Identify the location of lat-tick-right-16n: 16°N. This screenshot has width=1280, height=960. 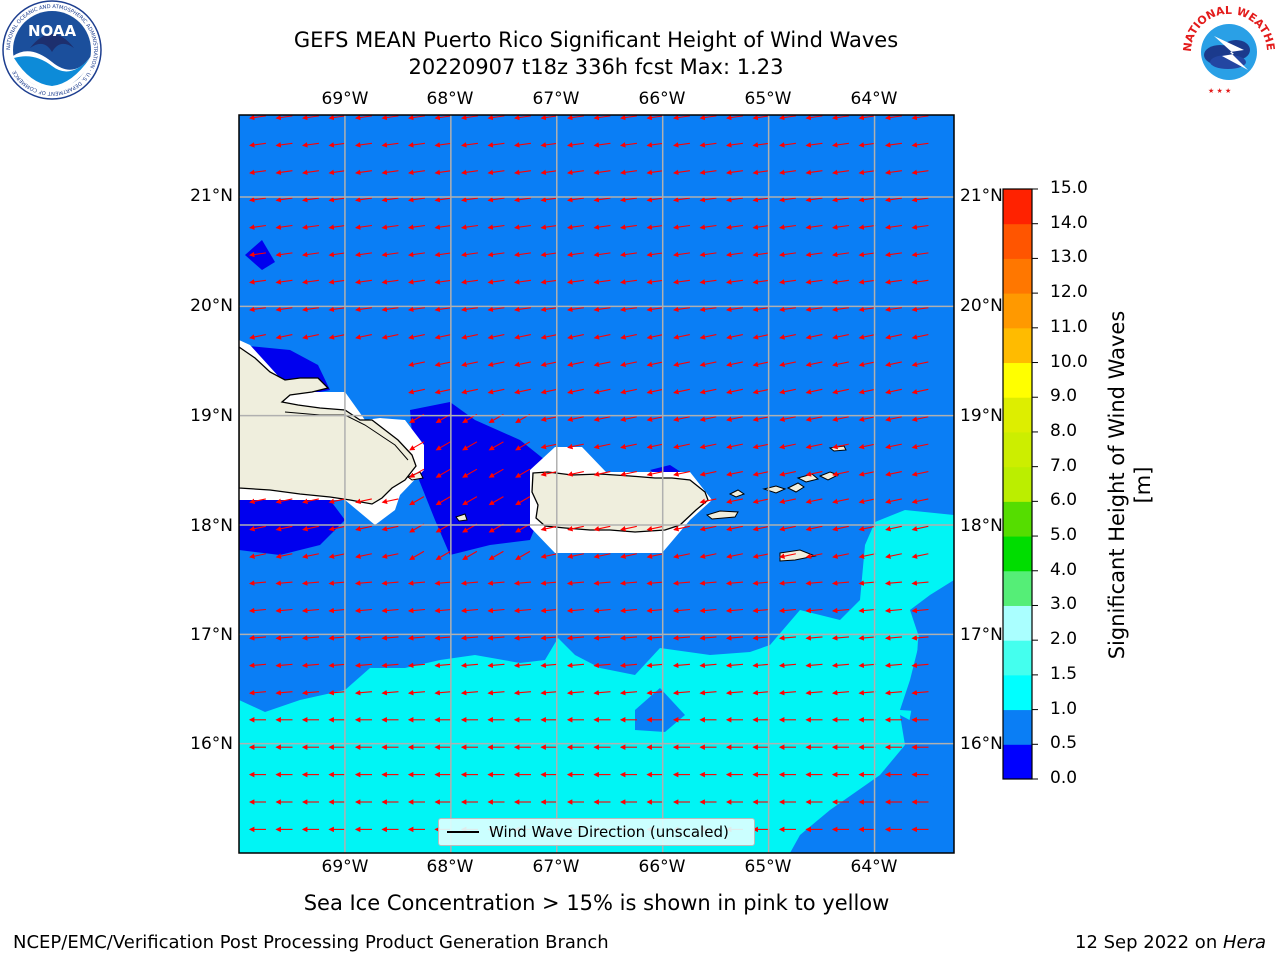
(981, 744).